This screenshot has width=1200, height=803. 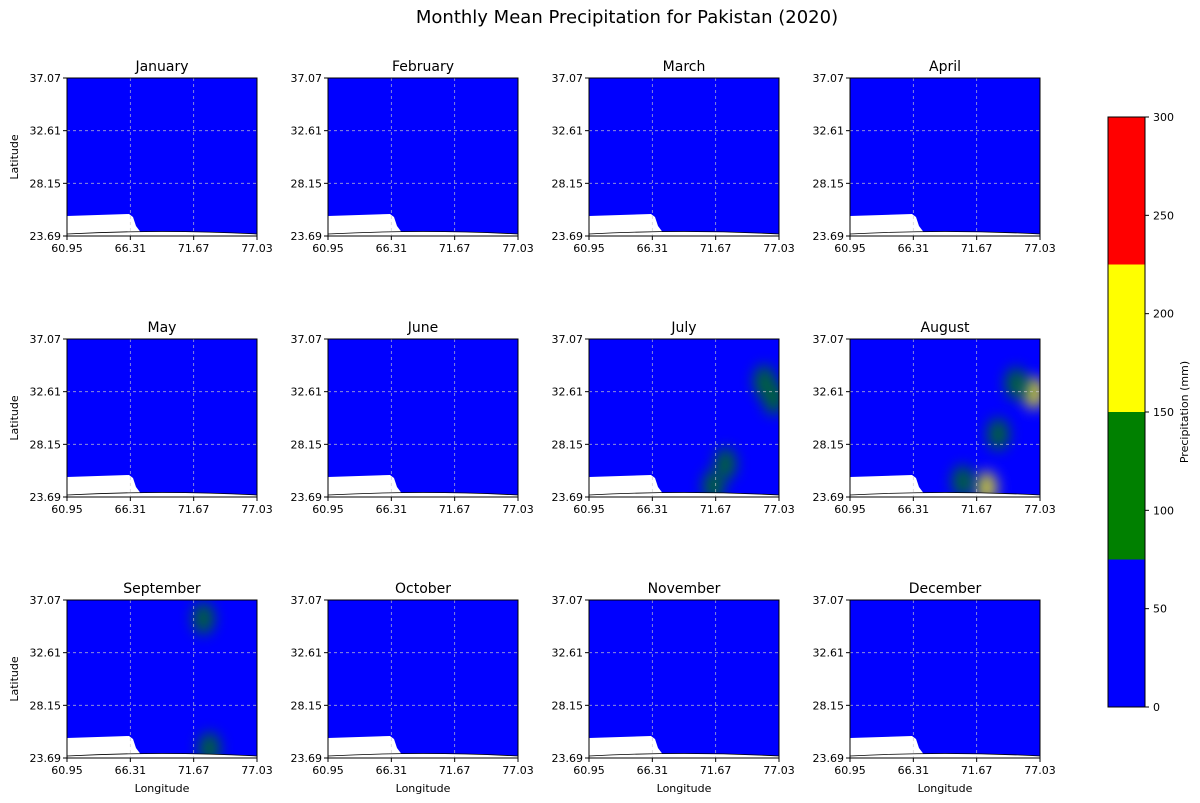 I want to click on colorbar-bin, so click(x=1126, y=633).